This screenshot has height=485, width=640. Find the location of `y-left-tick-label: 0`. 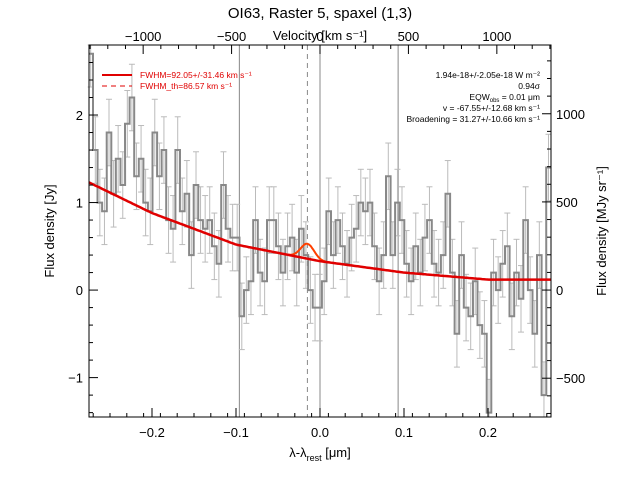

y-left-tick-label: 0 is located at coordinates (79, 290).